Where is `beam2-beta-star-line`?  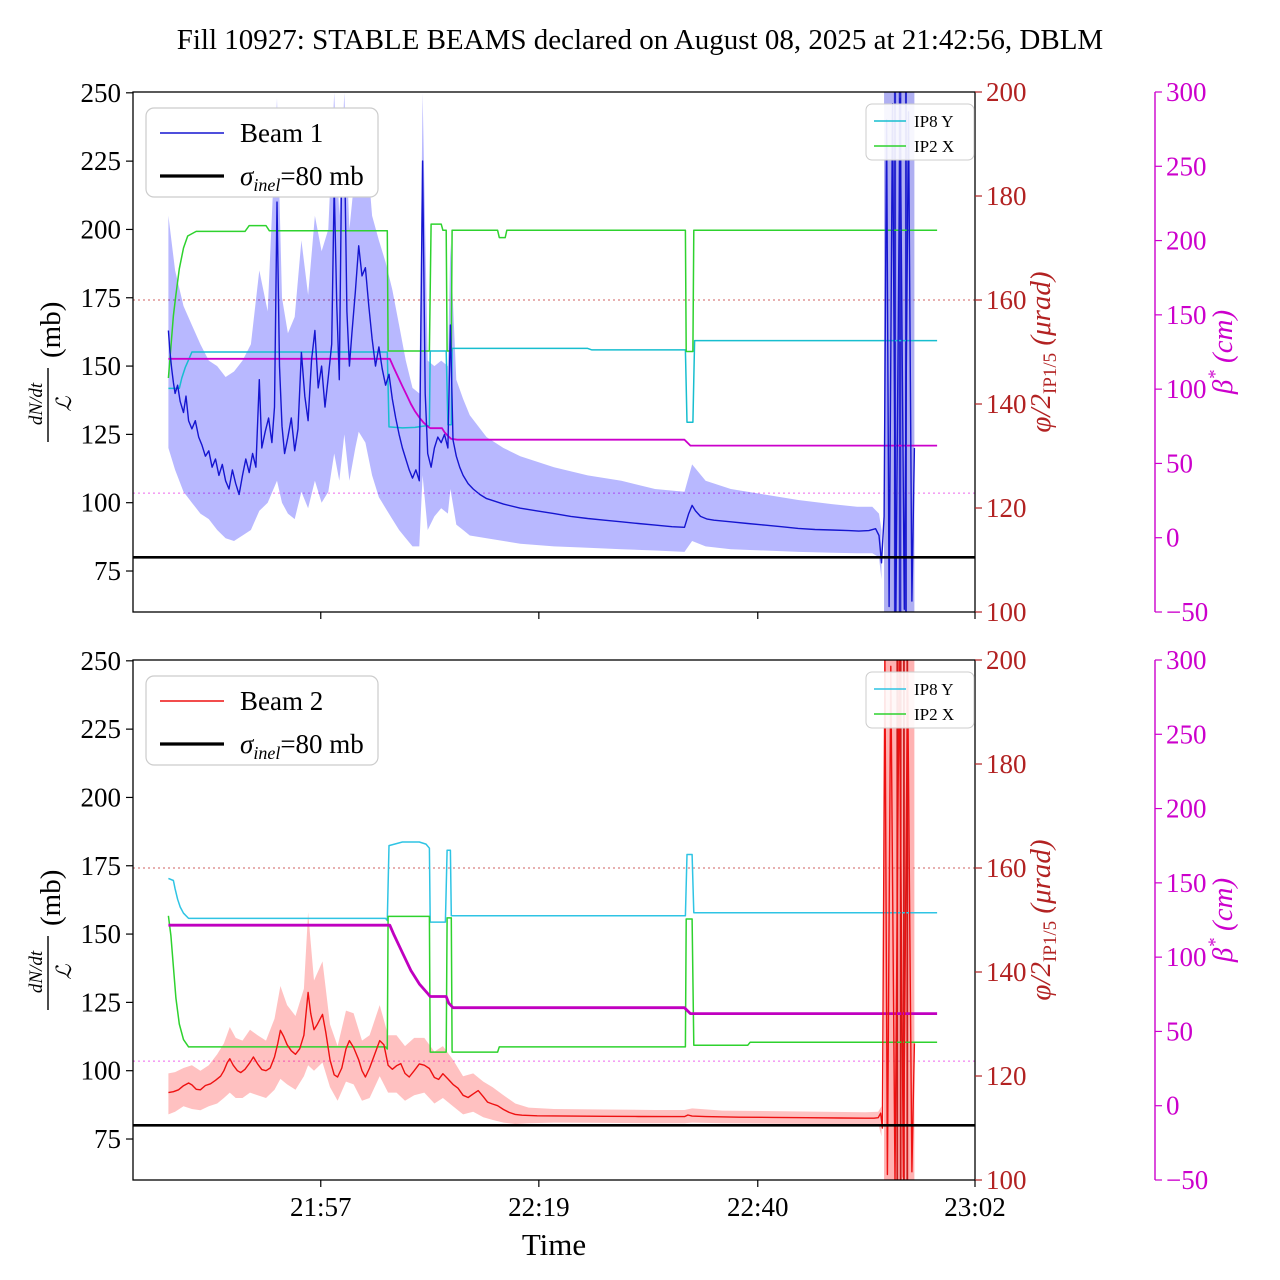
beam2-beta-star-line is located at coordinates (553, 969).